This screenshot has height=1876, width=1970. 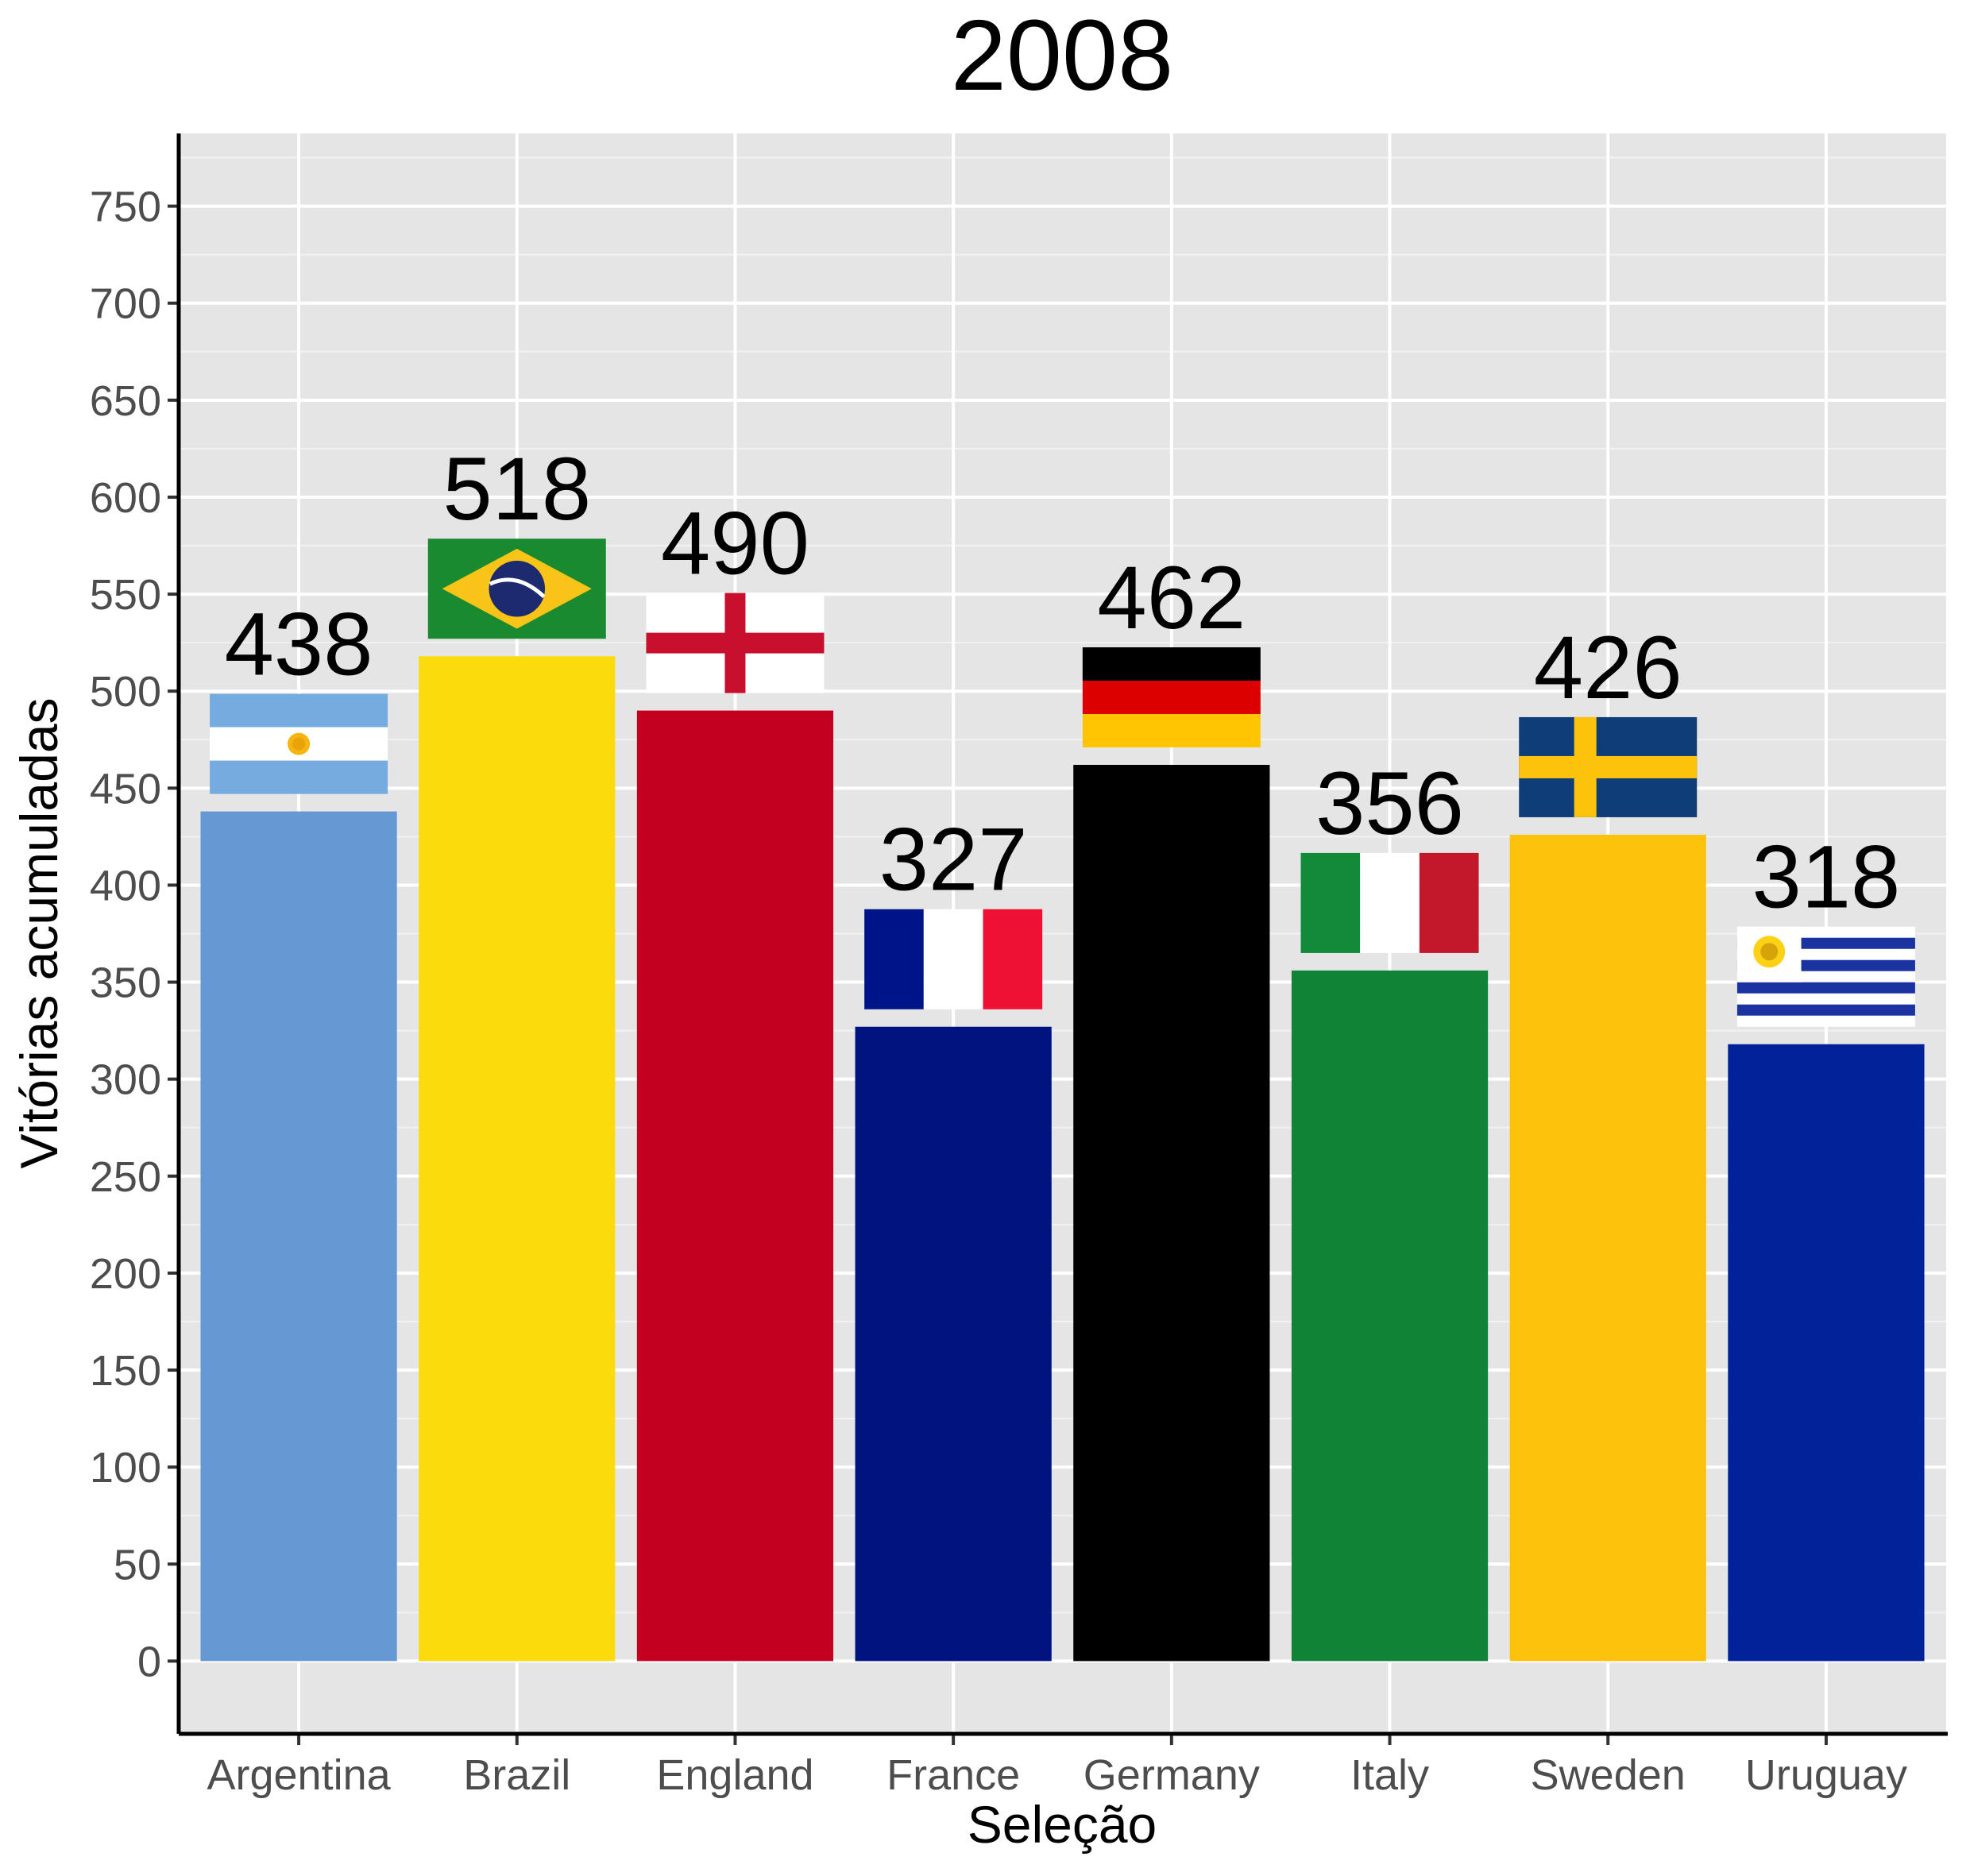 What do you see at coordinates (125, 207) in the screenshot?
I see `y-tick-label: 750` at bounding box center [125, 207].